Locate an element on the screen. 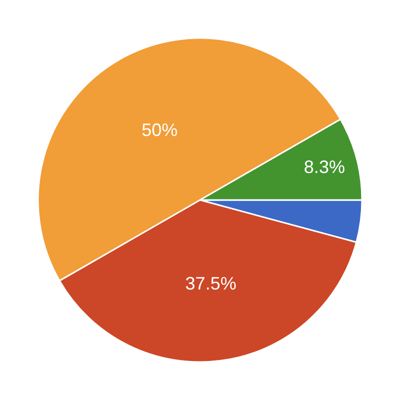 Image resolution: width=400 pixels, height=400 pixels. data-label: 8.3% is located at coordinates (324, 166).